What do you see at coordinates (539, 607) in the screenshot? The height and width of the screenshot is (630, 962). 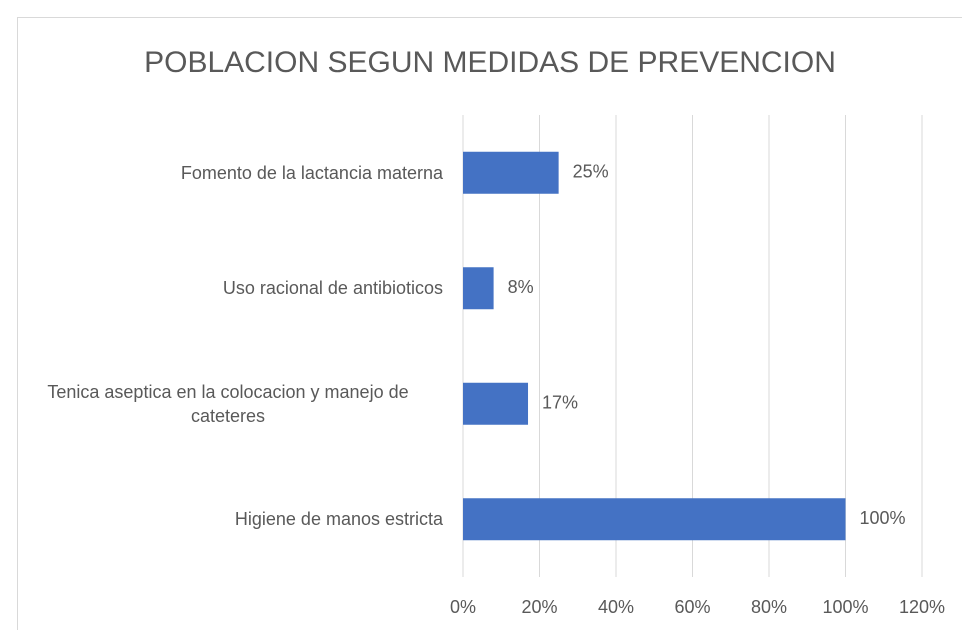 I see `x-tick-label: 20%` at bounding box center [539, 607].